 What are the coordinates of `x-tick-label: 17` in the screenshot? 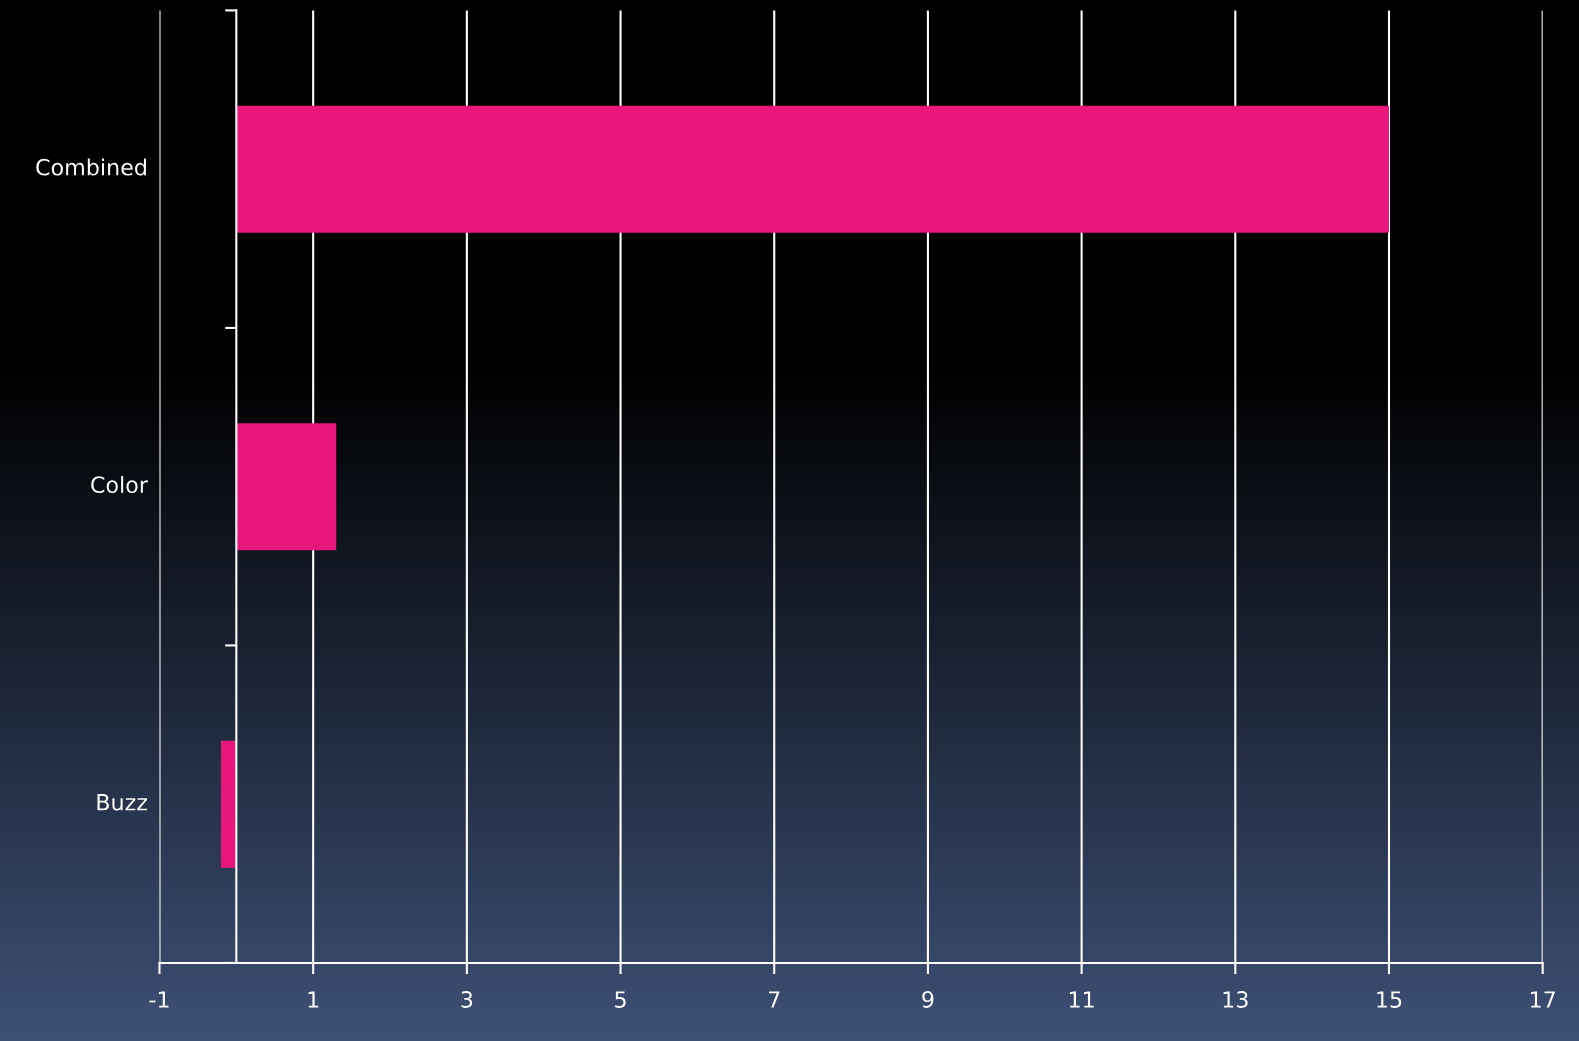 It's located at (1542, 999).